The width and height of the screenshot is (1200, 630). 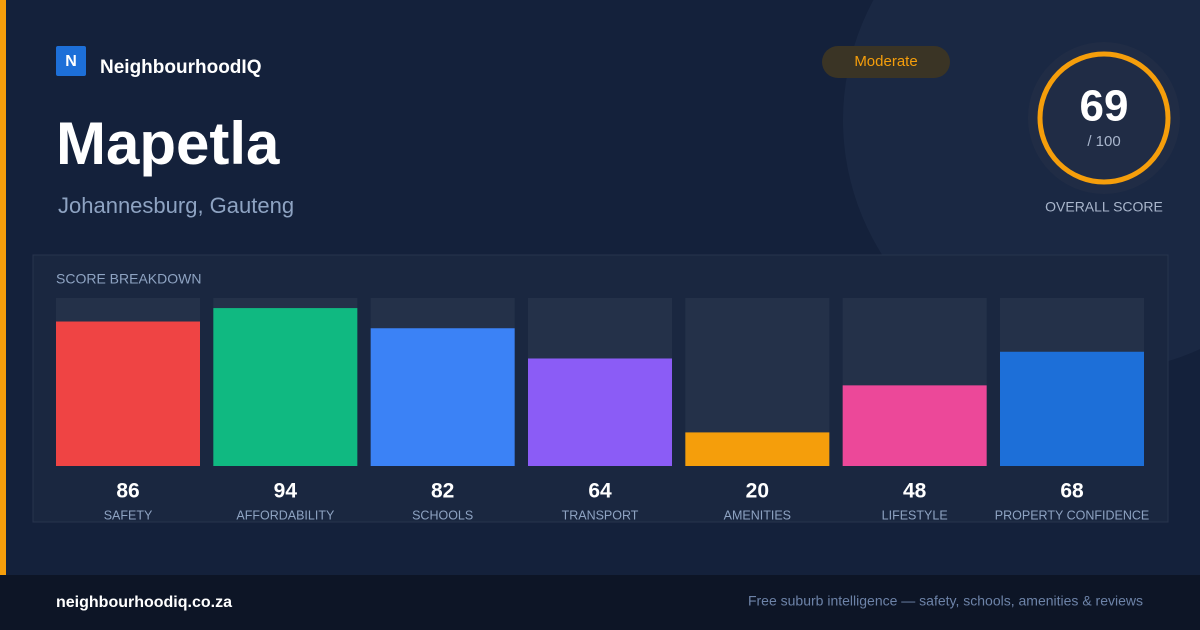 What do you see at coordinates (600, 491) in the screenshot?
I see `value-label: 64` at bounding box center [600, 491].